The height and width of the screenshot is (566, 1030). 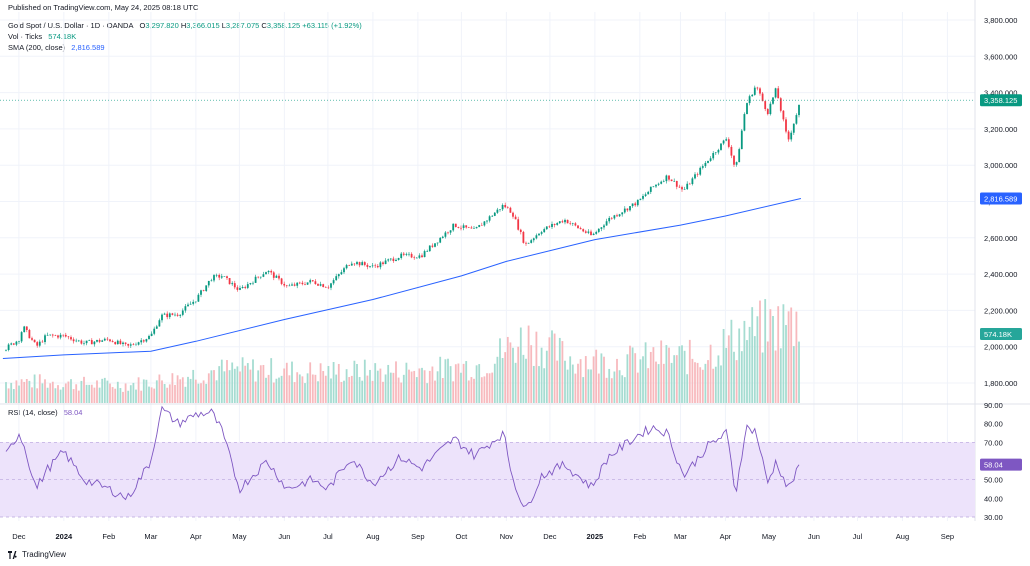 I want to click on rsi-label: RSI (14, close), so click(x=33, y=412).